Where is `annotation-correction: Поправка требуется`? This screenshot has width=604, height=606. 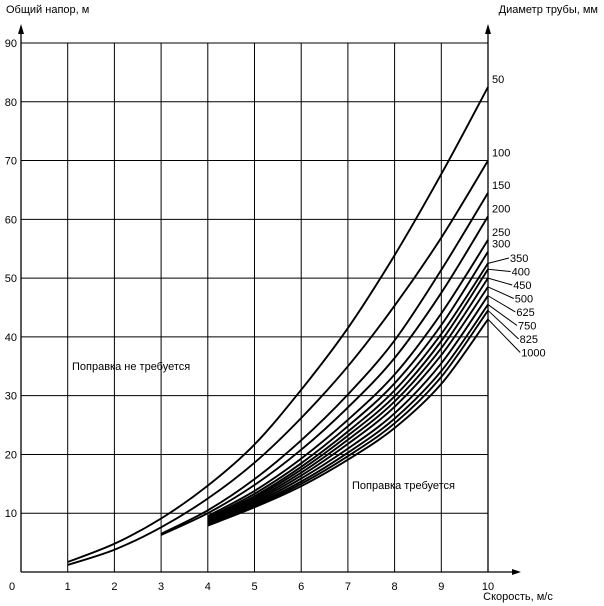 annotation-correction: Поправка требуется is located at coordinates (403, 486).